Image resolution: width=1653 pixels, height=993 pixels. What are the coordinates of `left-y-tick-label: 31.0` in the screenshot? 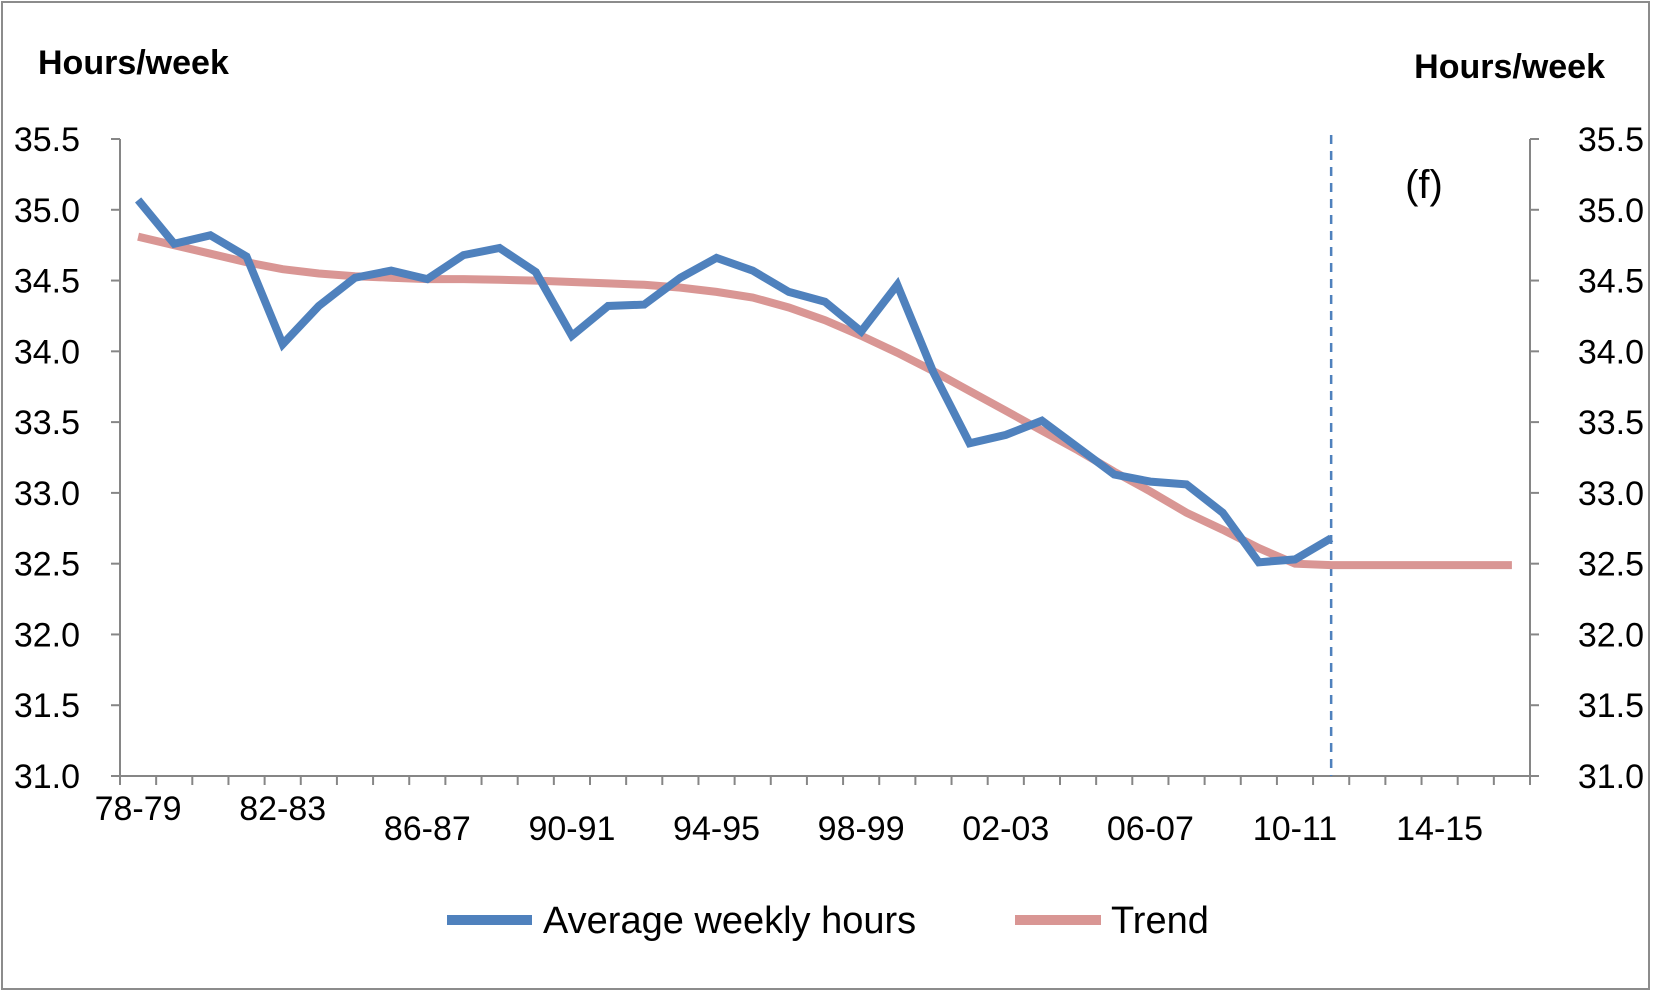 It's located at (47, 777).